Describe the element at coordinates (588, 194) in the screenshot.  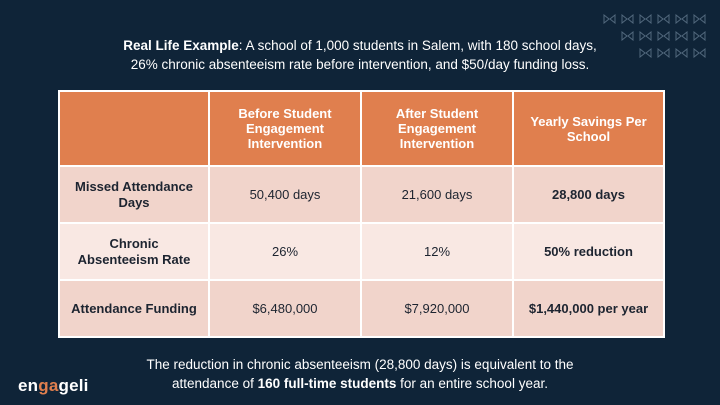
I see `cell-savings: 28,800 days` at that location.